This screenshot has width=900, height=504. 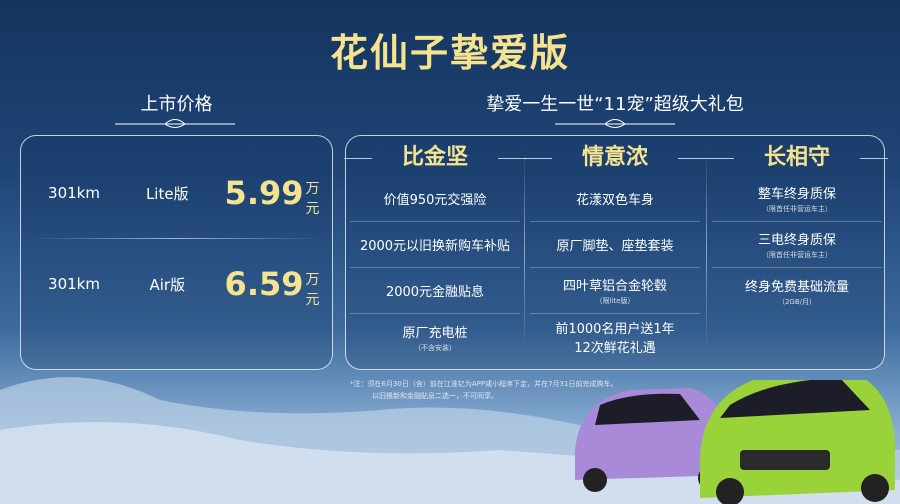 I want to click on gift-item: 2000元以旧换新购车补贴, so click(x=435, y=245).